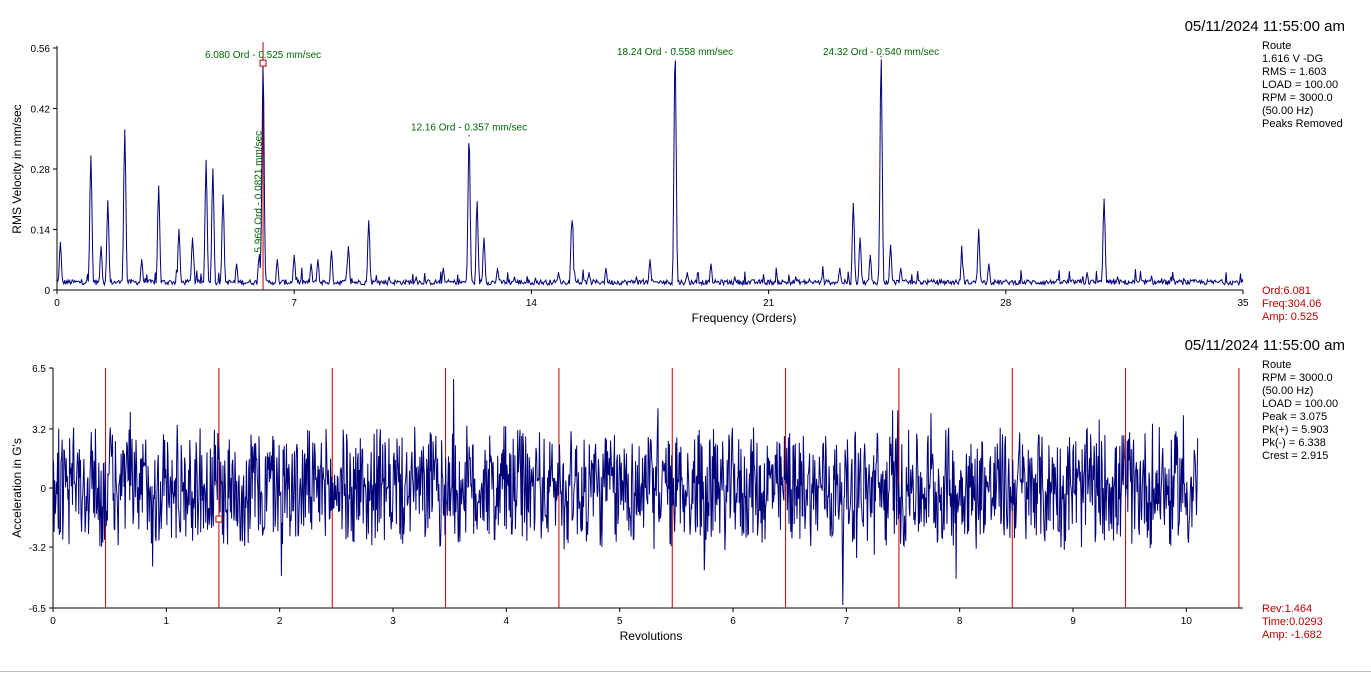 The width and height of the screenshot is (1371, 675). I want to click on spectrum-y-tick-label: 0.28, so click(41, 170).